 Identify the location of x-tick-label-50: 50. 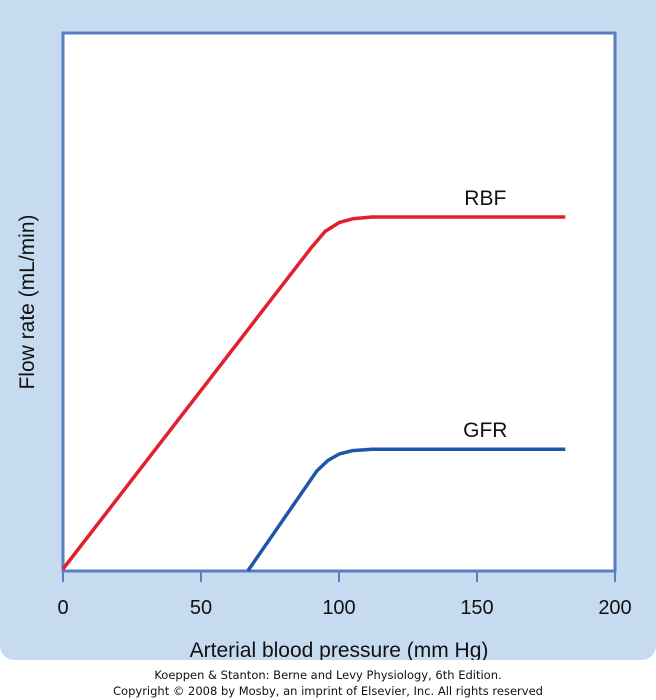
(201, 608).